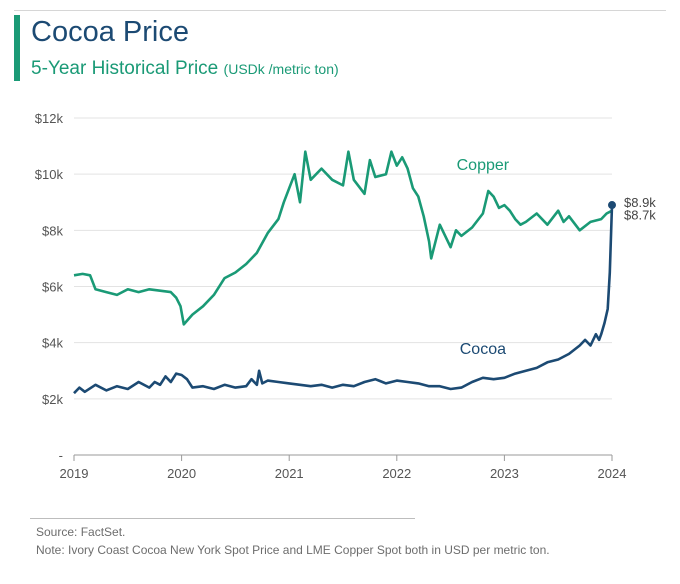 Image resolution: width=680 pixels, height=584 pixels. Describe the element at coordinates (52, 230) in the screenshot. I see `y-tick-label: $8k` at that location.